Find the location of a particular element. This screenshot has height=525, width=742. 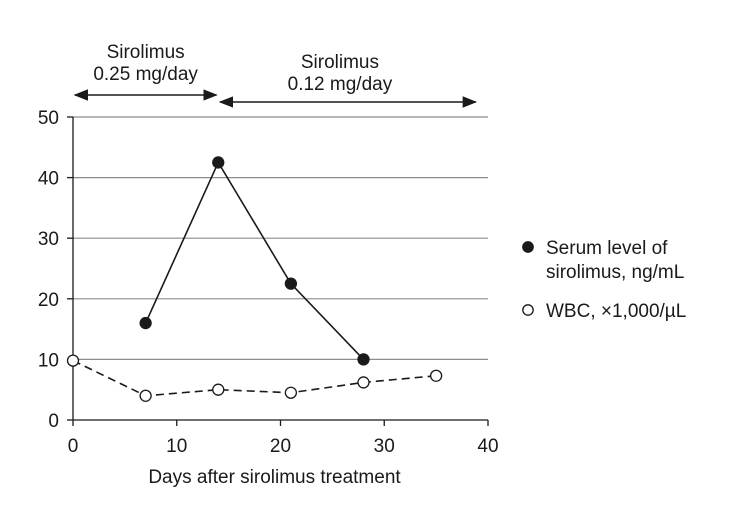

x-tick-label-30: 30 is located at coordinates (384, 446).